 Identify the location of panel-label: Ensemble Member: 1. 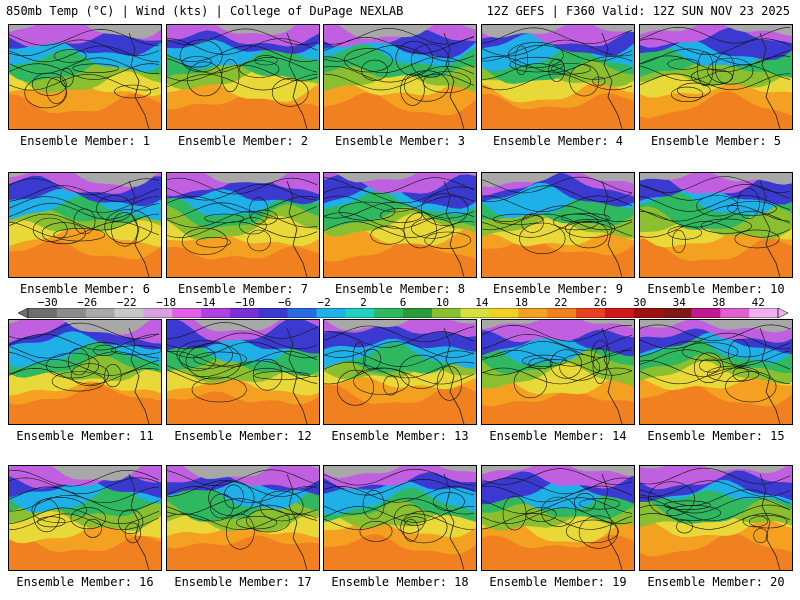
(85, 141).